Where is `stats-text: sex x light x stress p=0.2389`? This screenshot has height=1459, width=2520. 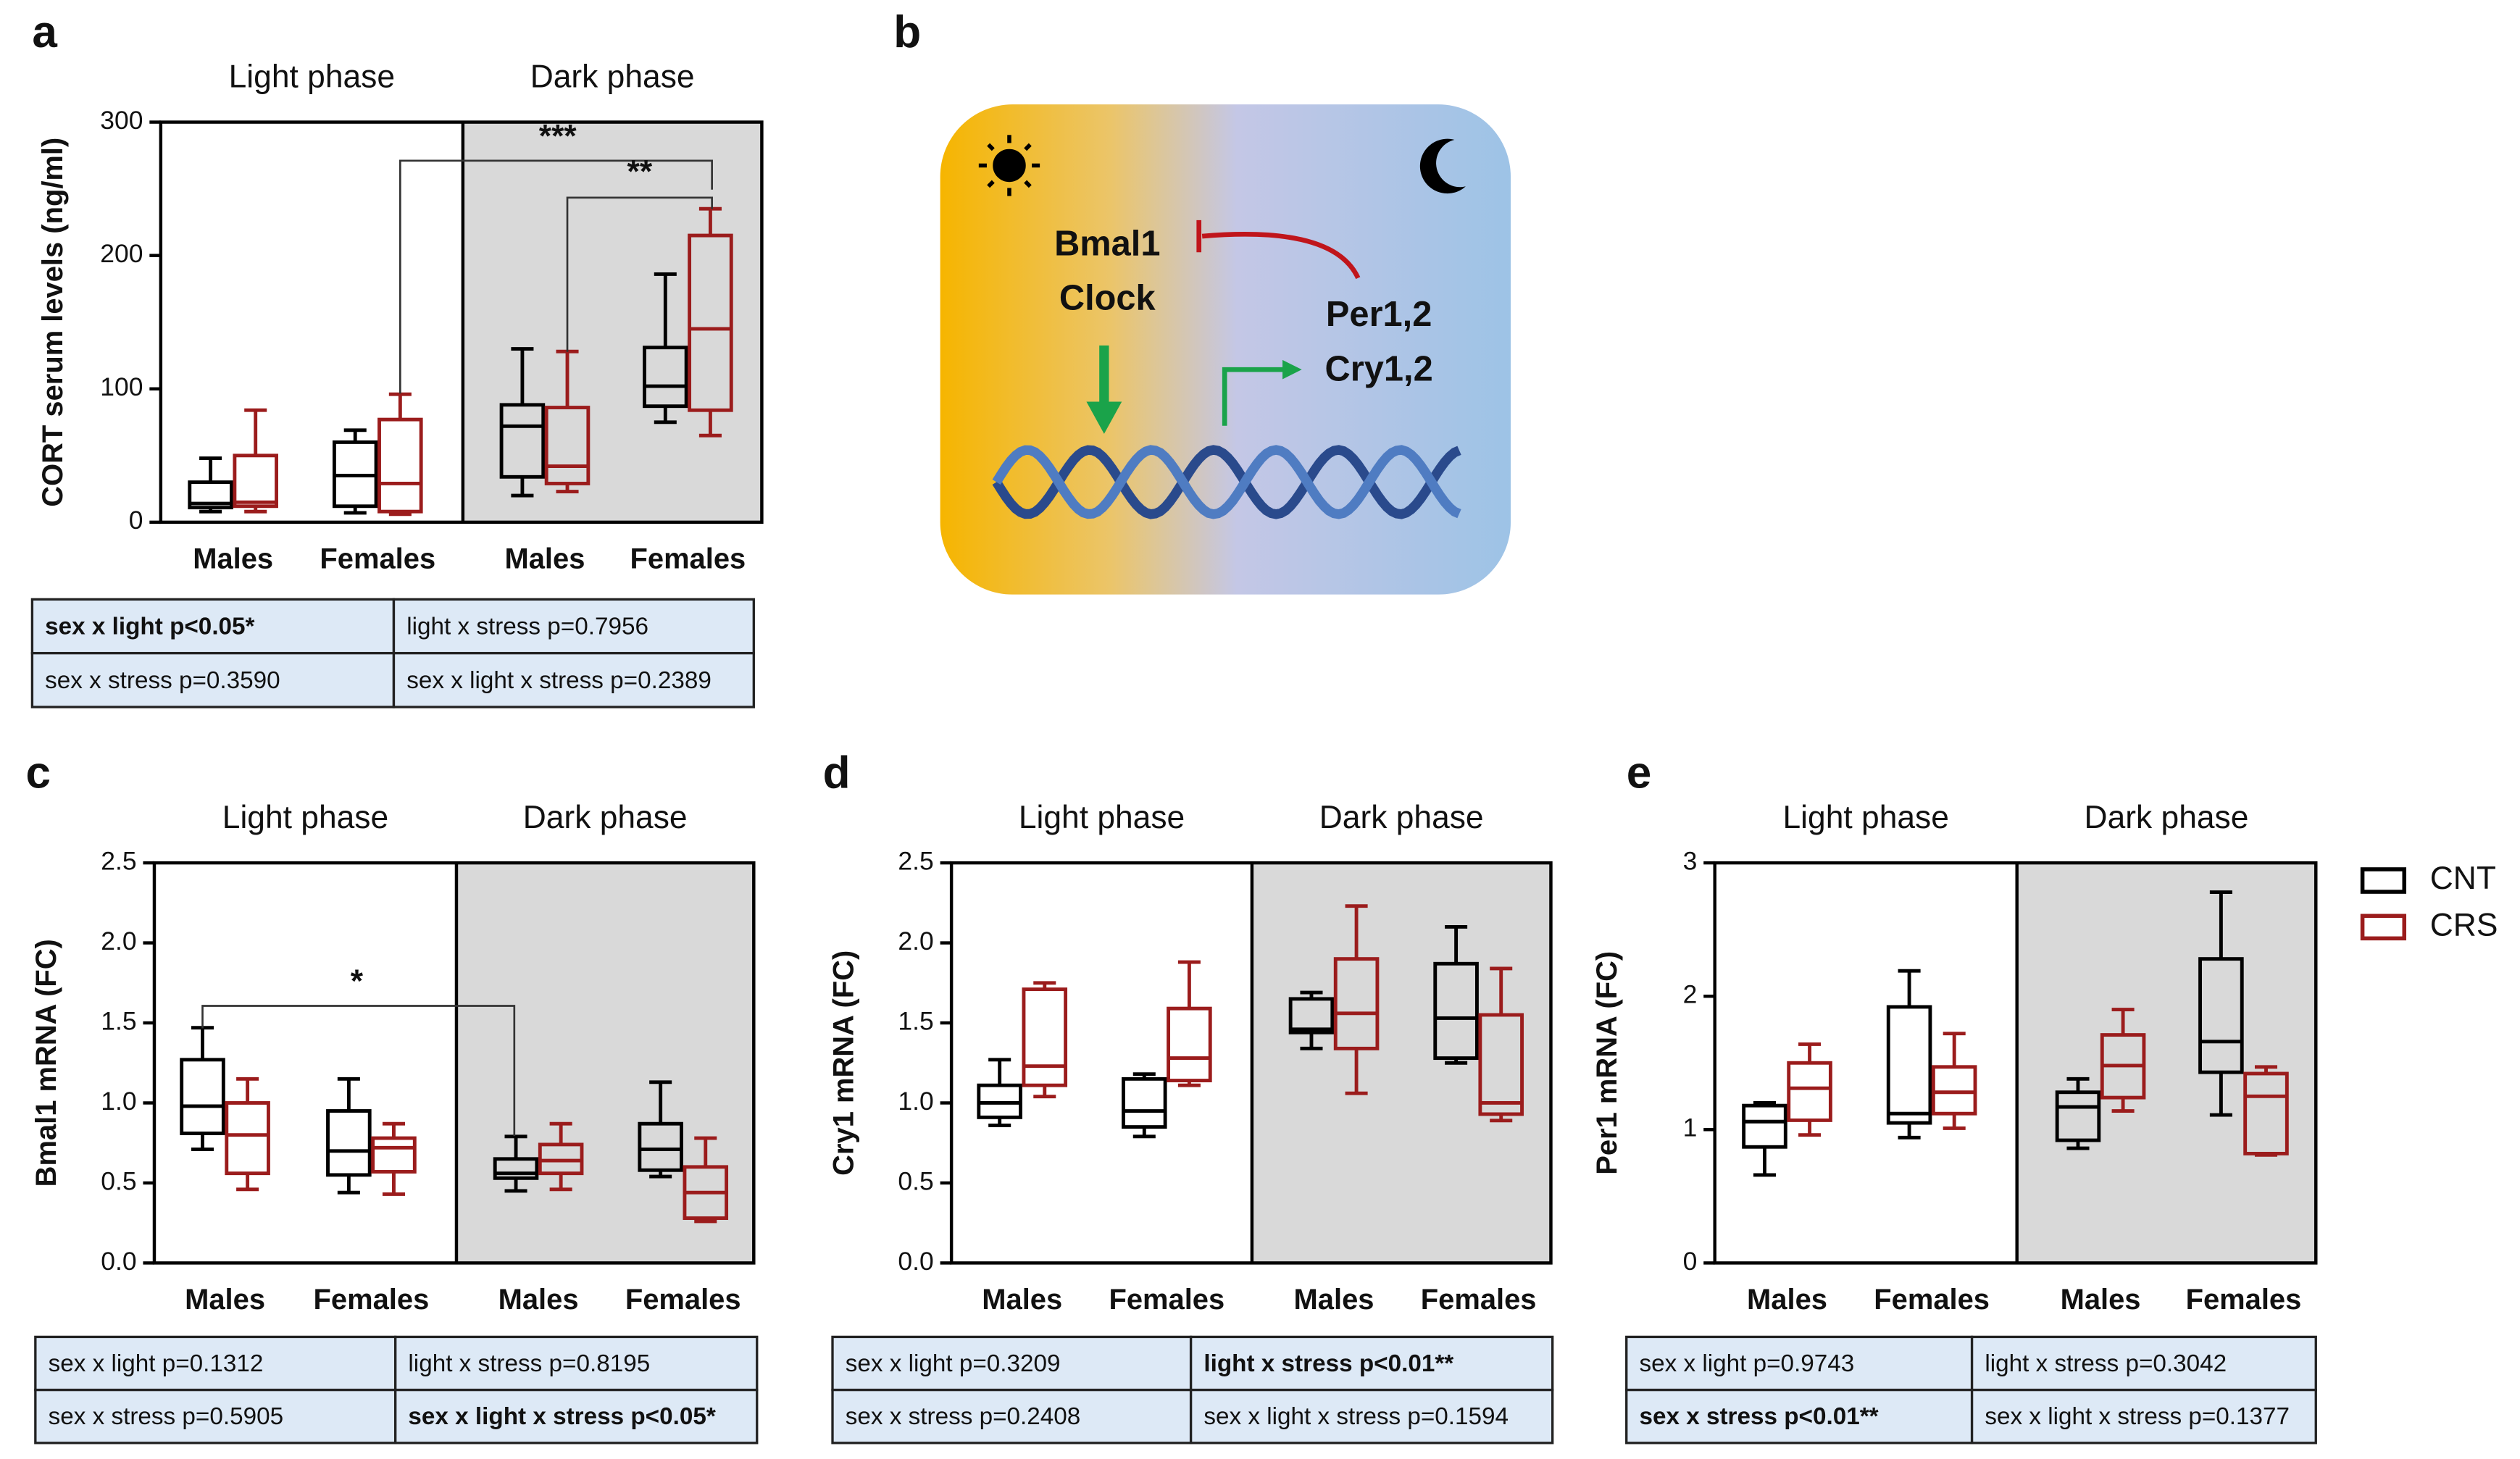 stats-text: sex x light x stress p=0.2389 is located at coordinates (559, 680).